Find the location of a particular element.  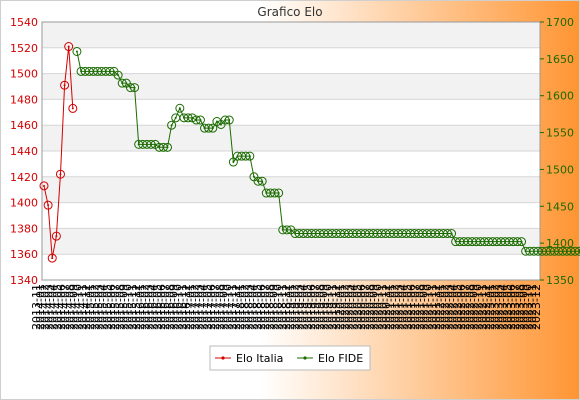

x-tick-label: 2023-06 is located at coordinates (511, 307).